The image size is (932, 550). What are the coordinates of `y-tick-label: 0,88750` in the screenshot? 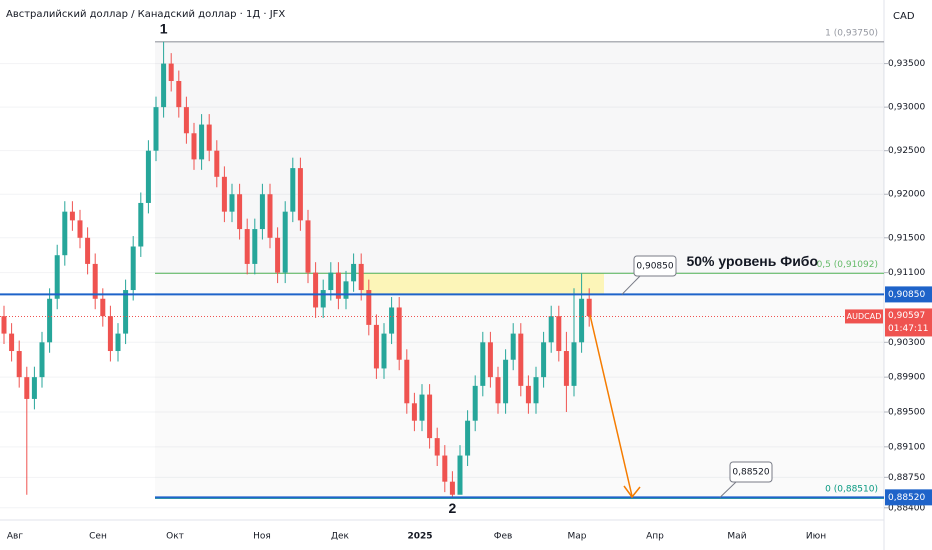 It's located at (906, 478).